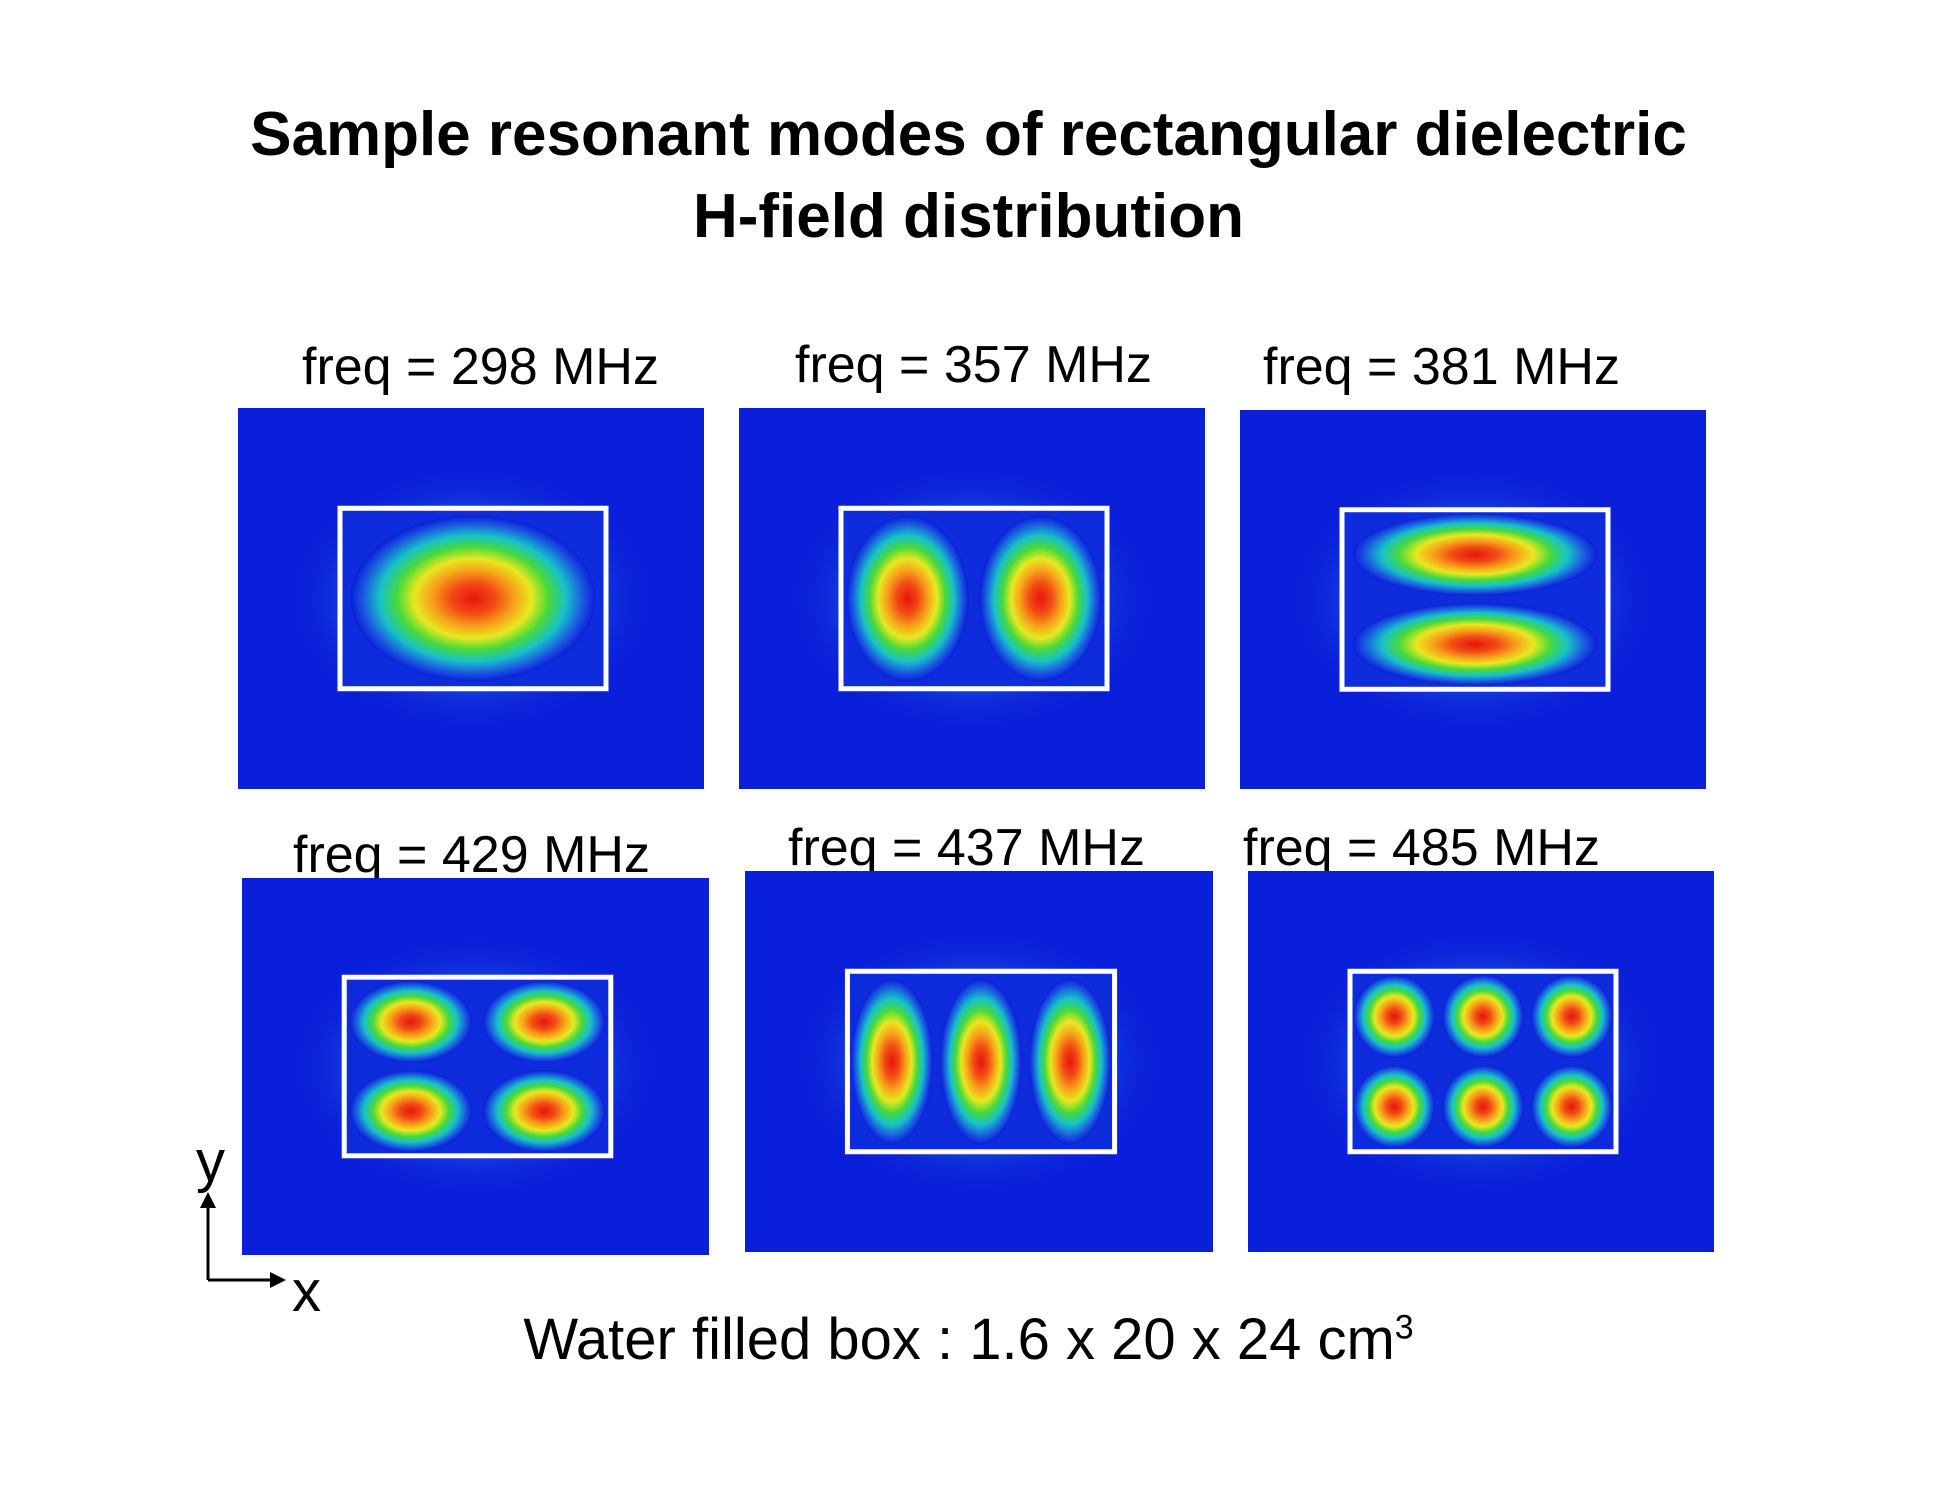  I want to click on field-map-485mhz, so click(1481, 1061).